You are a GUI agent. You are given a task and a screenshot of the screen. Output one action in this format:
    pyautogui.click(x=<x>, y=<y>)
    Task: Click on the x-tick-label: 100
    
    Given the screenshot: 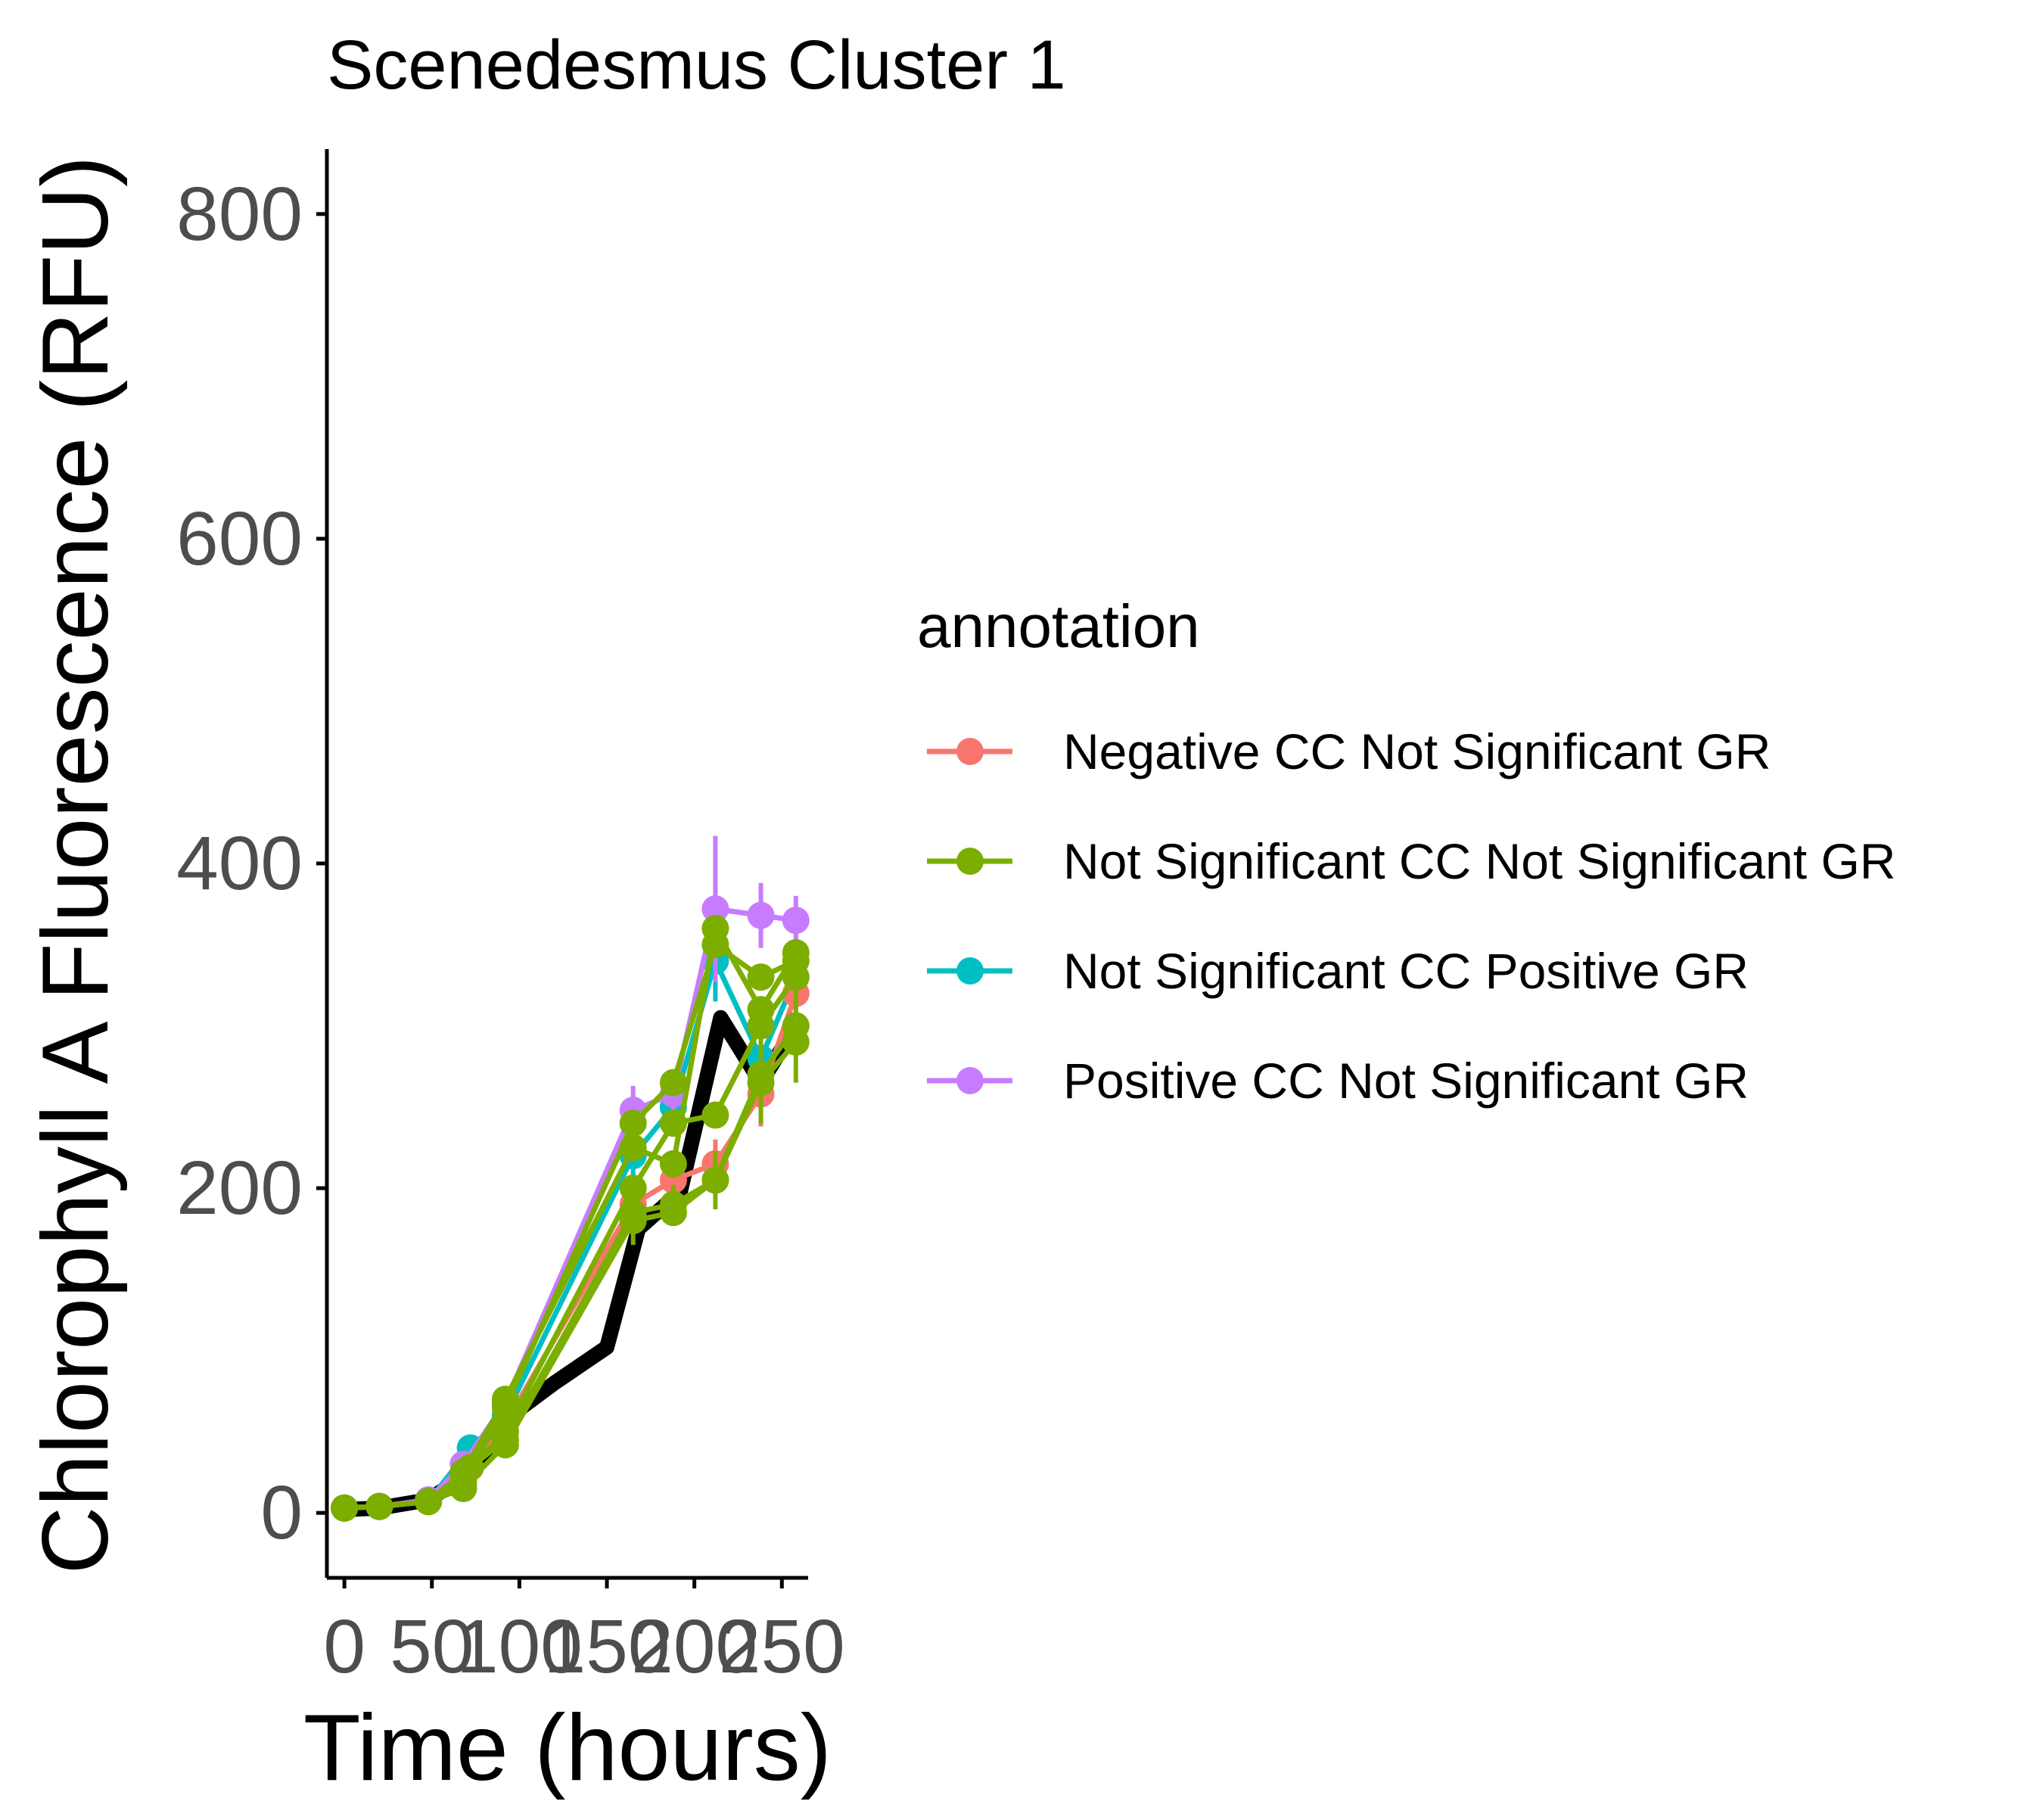 What is the action you would take?
    pyautogui.click(x=519, y=1646)
    